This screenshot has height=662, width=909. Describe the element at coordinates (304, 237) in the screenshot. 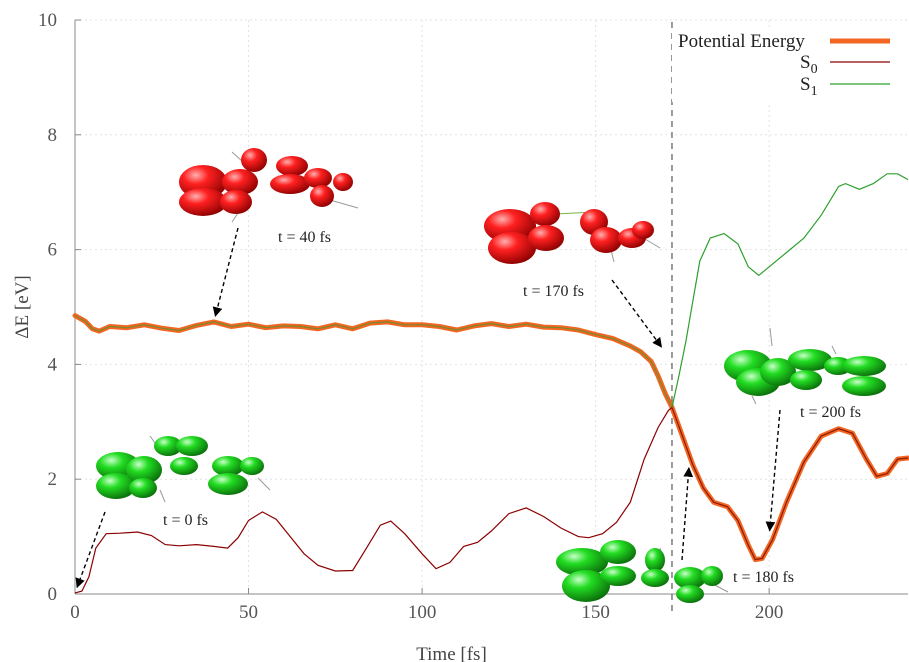

I see `annotation-label-1: t = 40 fs` at that location.